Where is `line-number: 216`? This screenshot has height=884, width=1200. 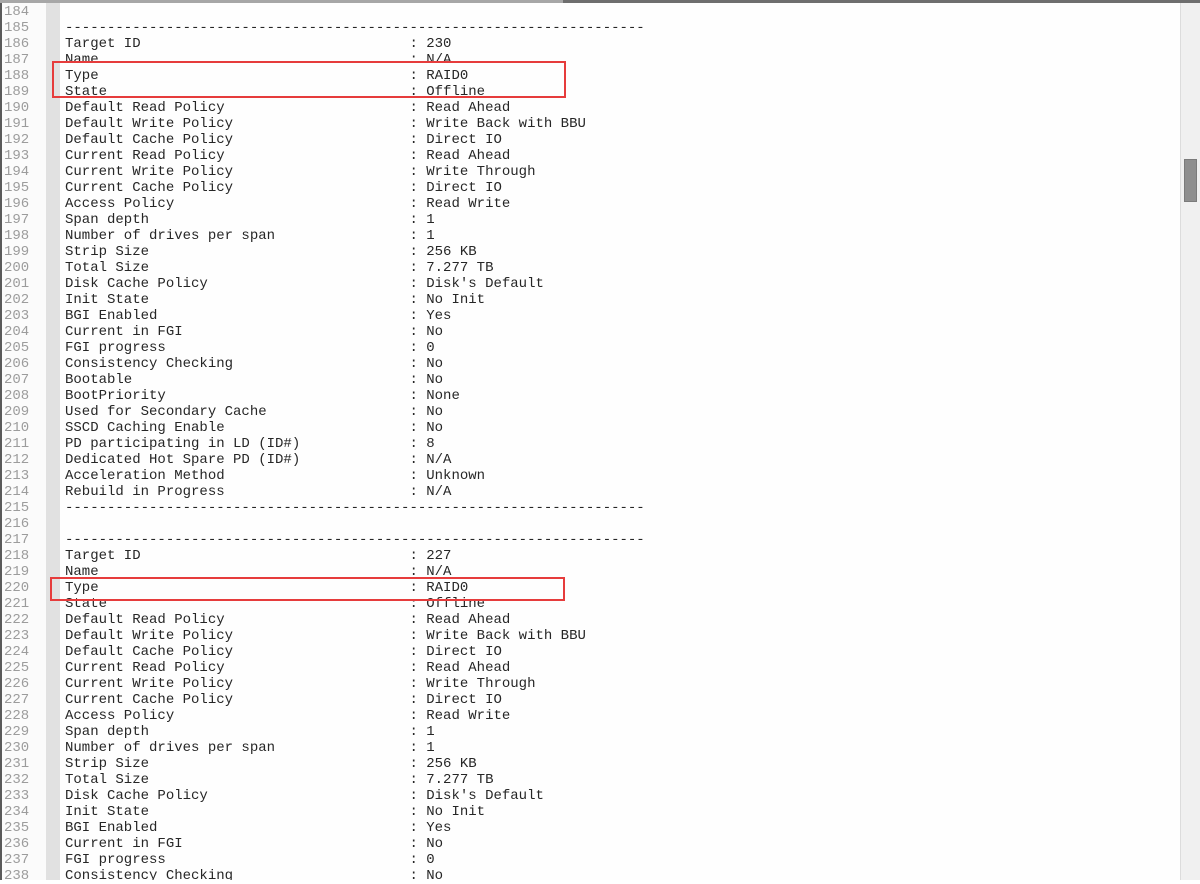 line-number: 216 is located at coordinates (17, 524).